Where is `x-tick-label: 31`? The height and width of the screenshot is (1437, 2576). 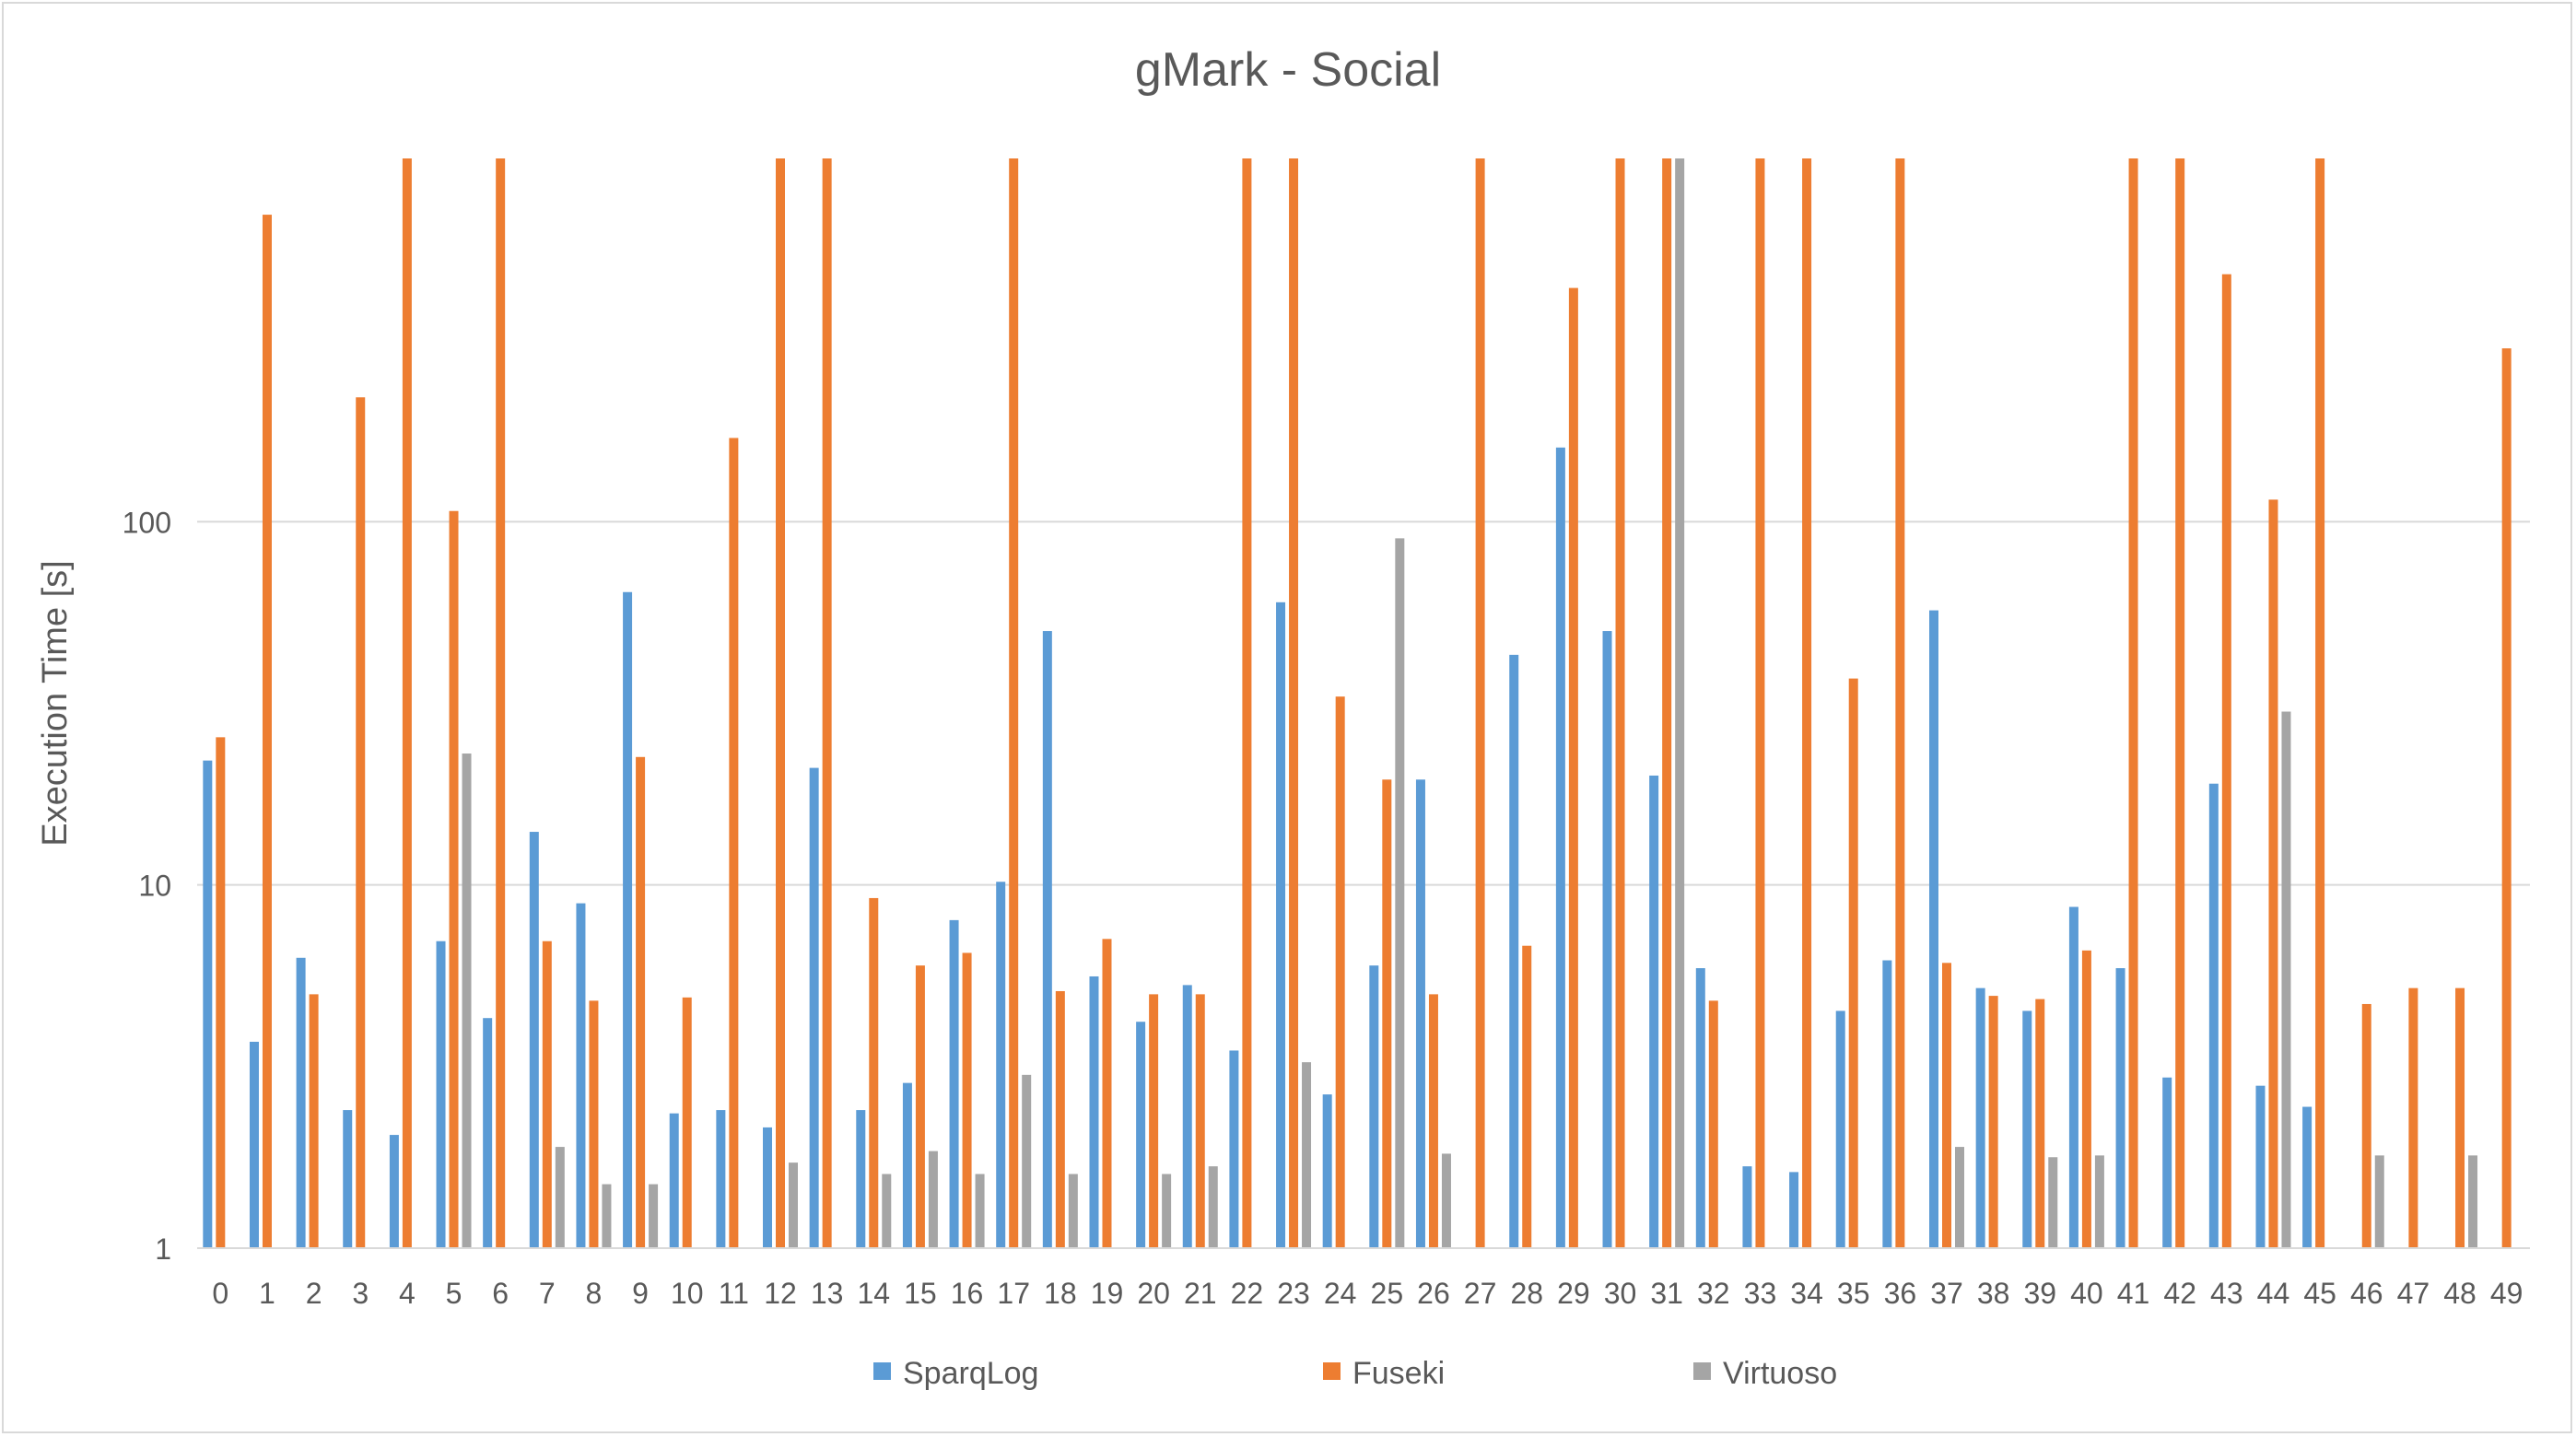
x-tick-label: 31 is located at coordinates (1666, 1293).